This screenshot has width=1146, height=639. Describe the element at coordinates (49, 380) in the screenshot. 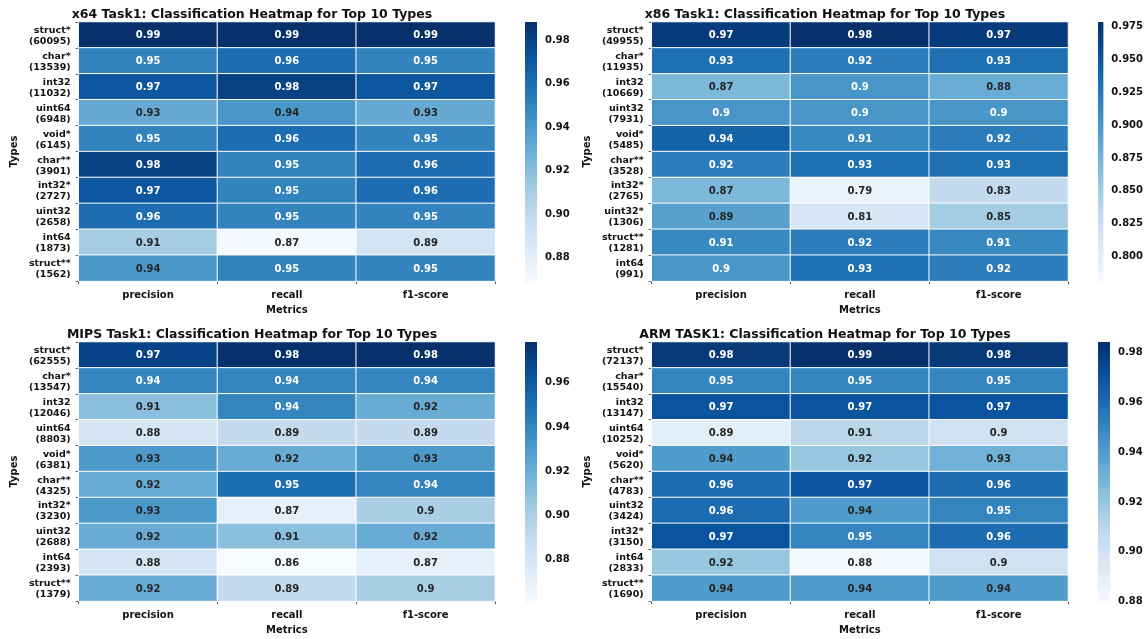

I see `y-tick-label: char* (13547)` at that location.